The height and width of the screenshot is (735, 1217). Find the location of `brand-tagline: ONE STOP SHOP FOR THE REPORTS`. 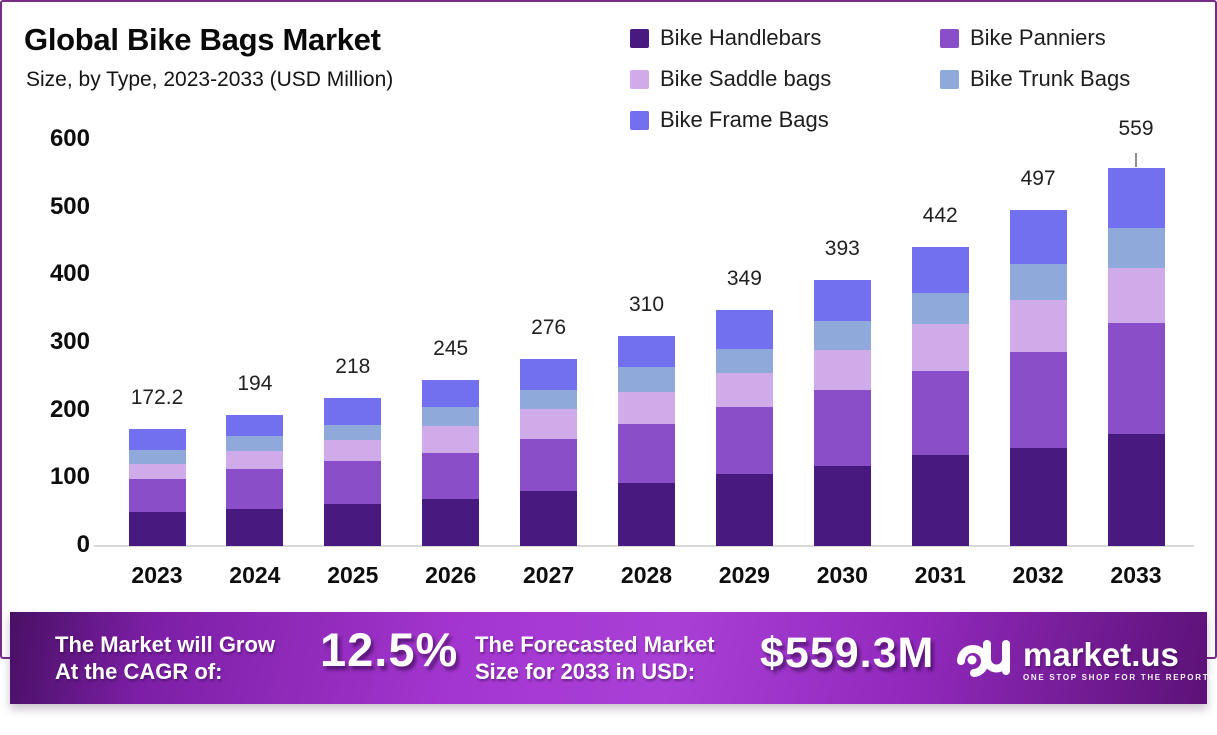

brand-tagline: ONE STOP SHOP FOR THE REPORTS is located at coordinates (1120, 677).